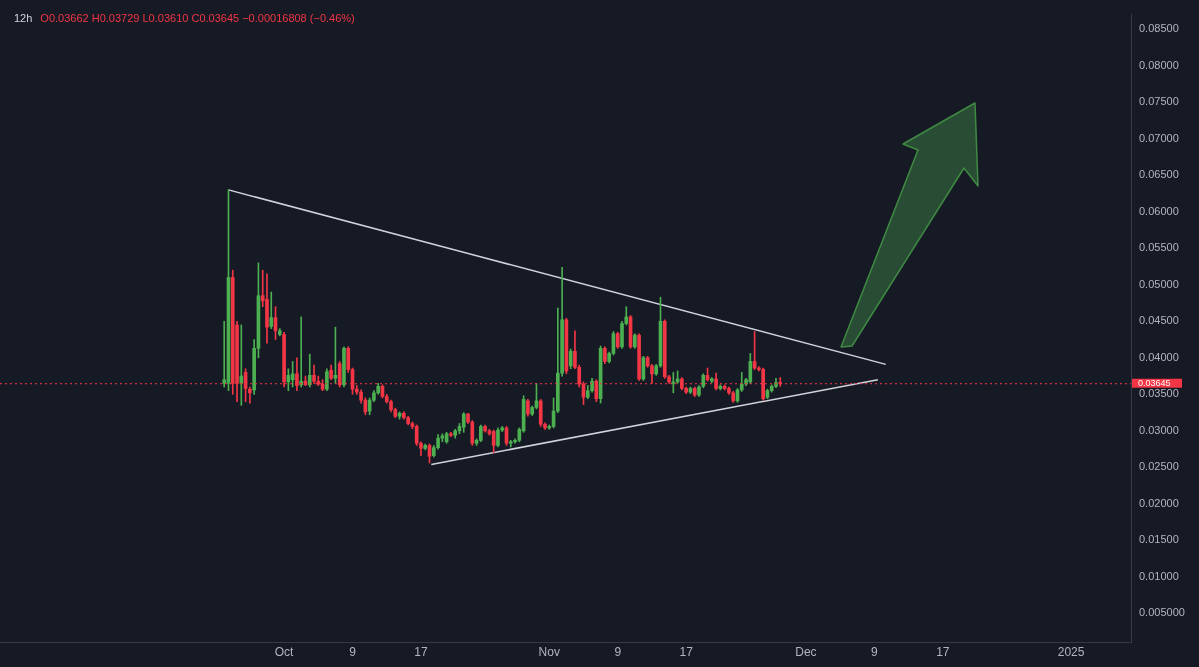 This screenshot has width=1199, height=667. I want to click on y-tick-label: 0.02000, so click(1159, 502).